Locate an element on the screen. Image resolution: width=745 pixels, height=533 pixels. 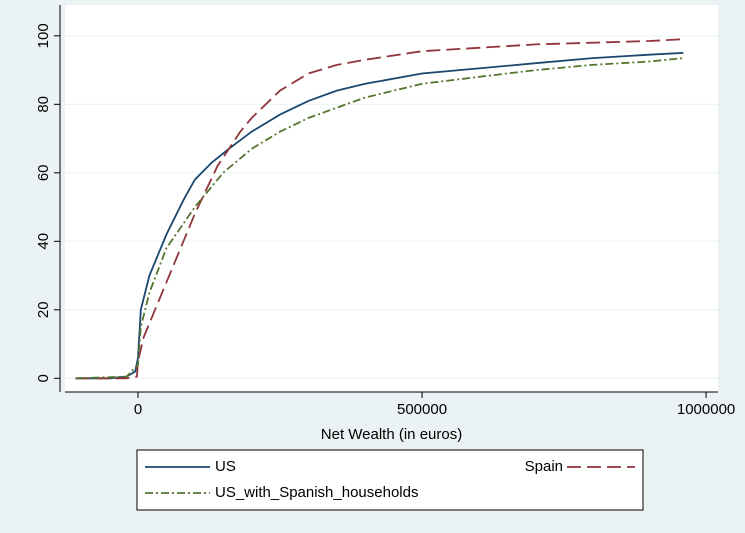
legend-label: US is located at coordinates (225, 466).